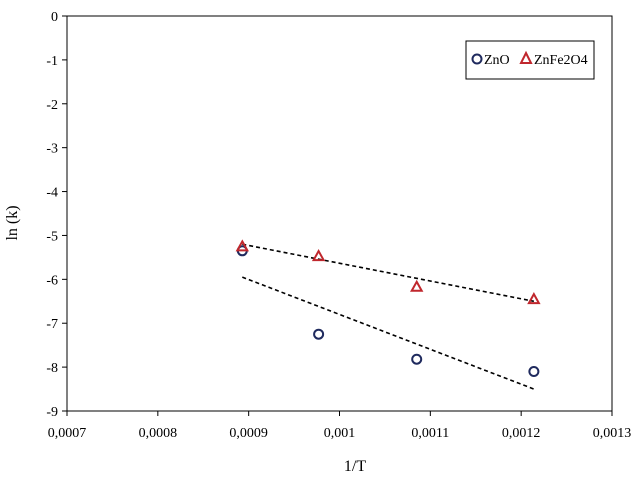 This screenshot has width=633, height=482. What do you see at coordinates (52, 105) in the screenshot?
I see `y-tick-label: -2` at bounding box center [52, 105].